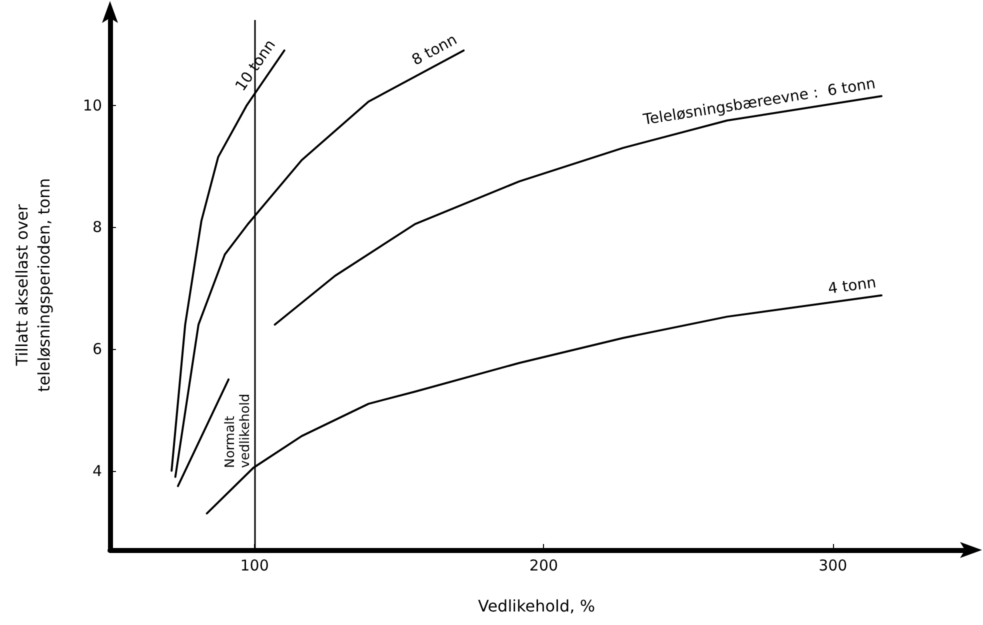 This screenshot has height=625, width=983. Describe the element at coordinates (852, 286) in the screenshot. I see `text: 4 tonn` at that location.